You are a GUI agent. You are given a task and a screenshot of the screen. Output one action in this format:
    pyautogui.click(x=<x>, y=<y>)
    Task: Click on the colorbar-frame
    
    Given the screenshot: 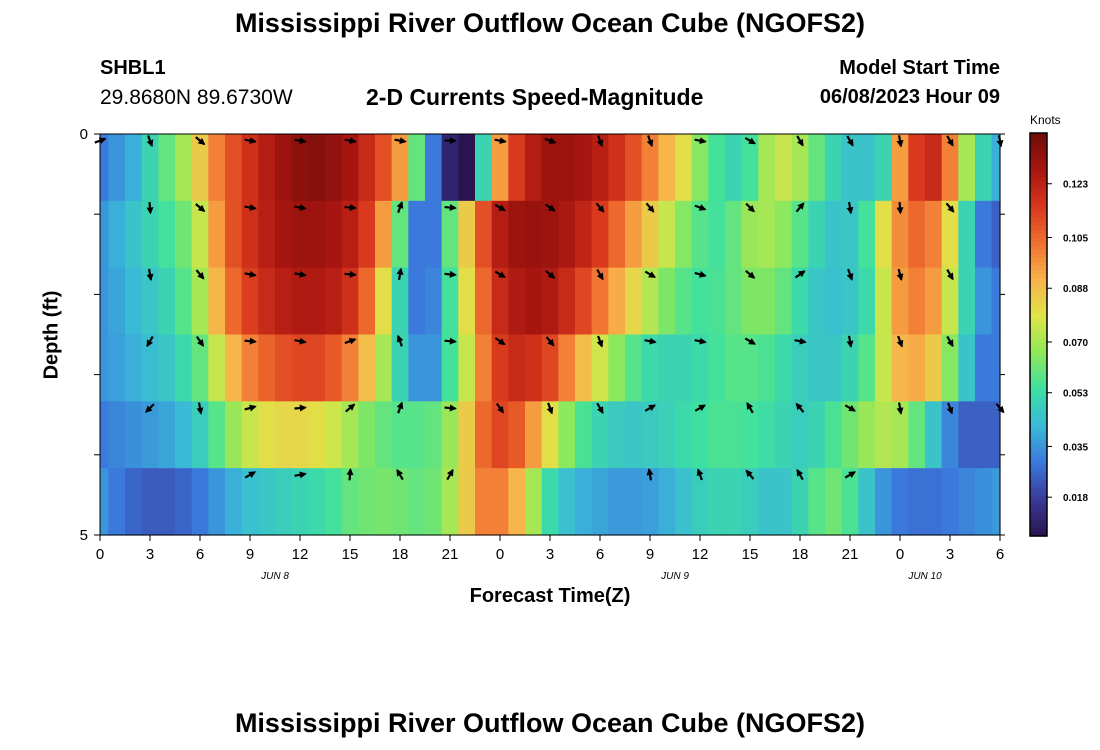 What is the action you would take?
    pyautogui.click(x=1038, y=334)
    